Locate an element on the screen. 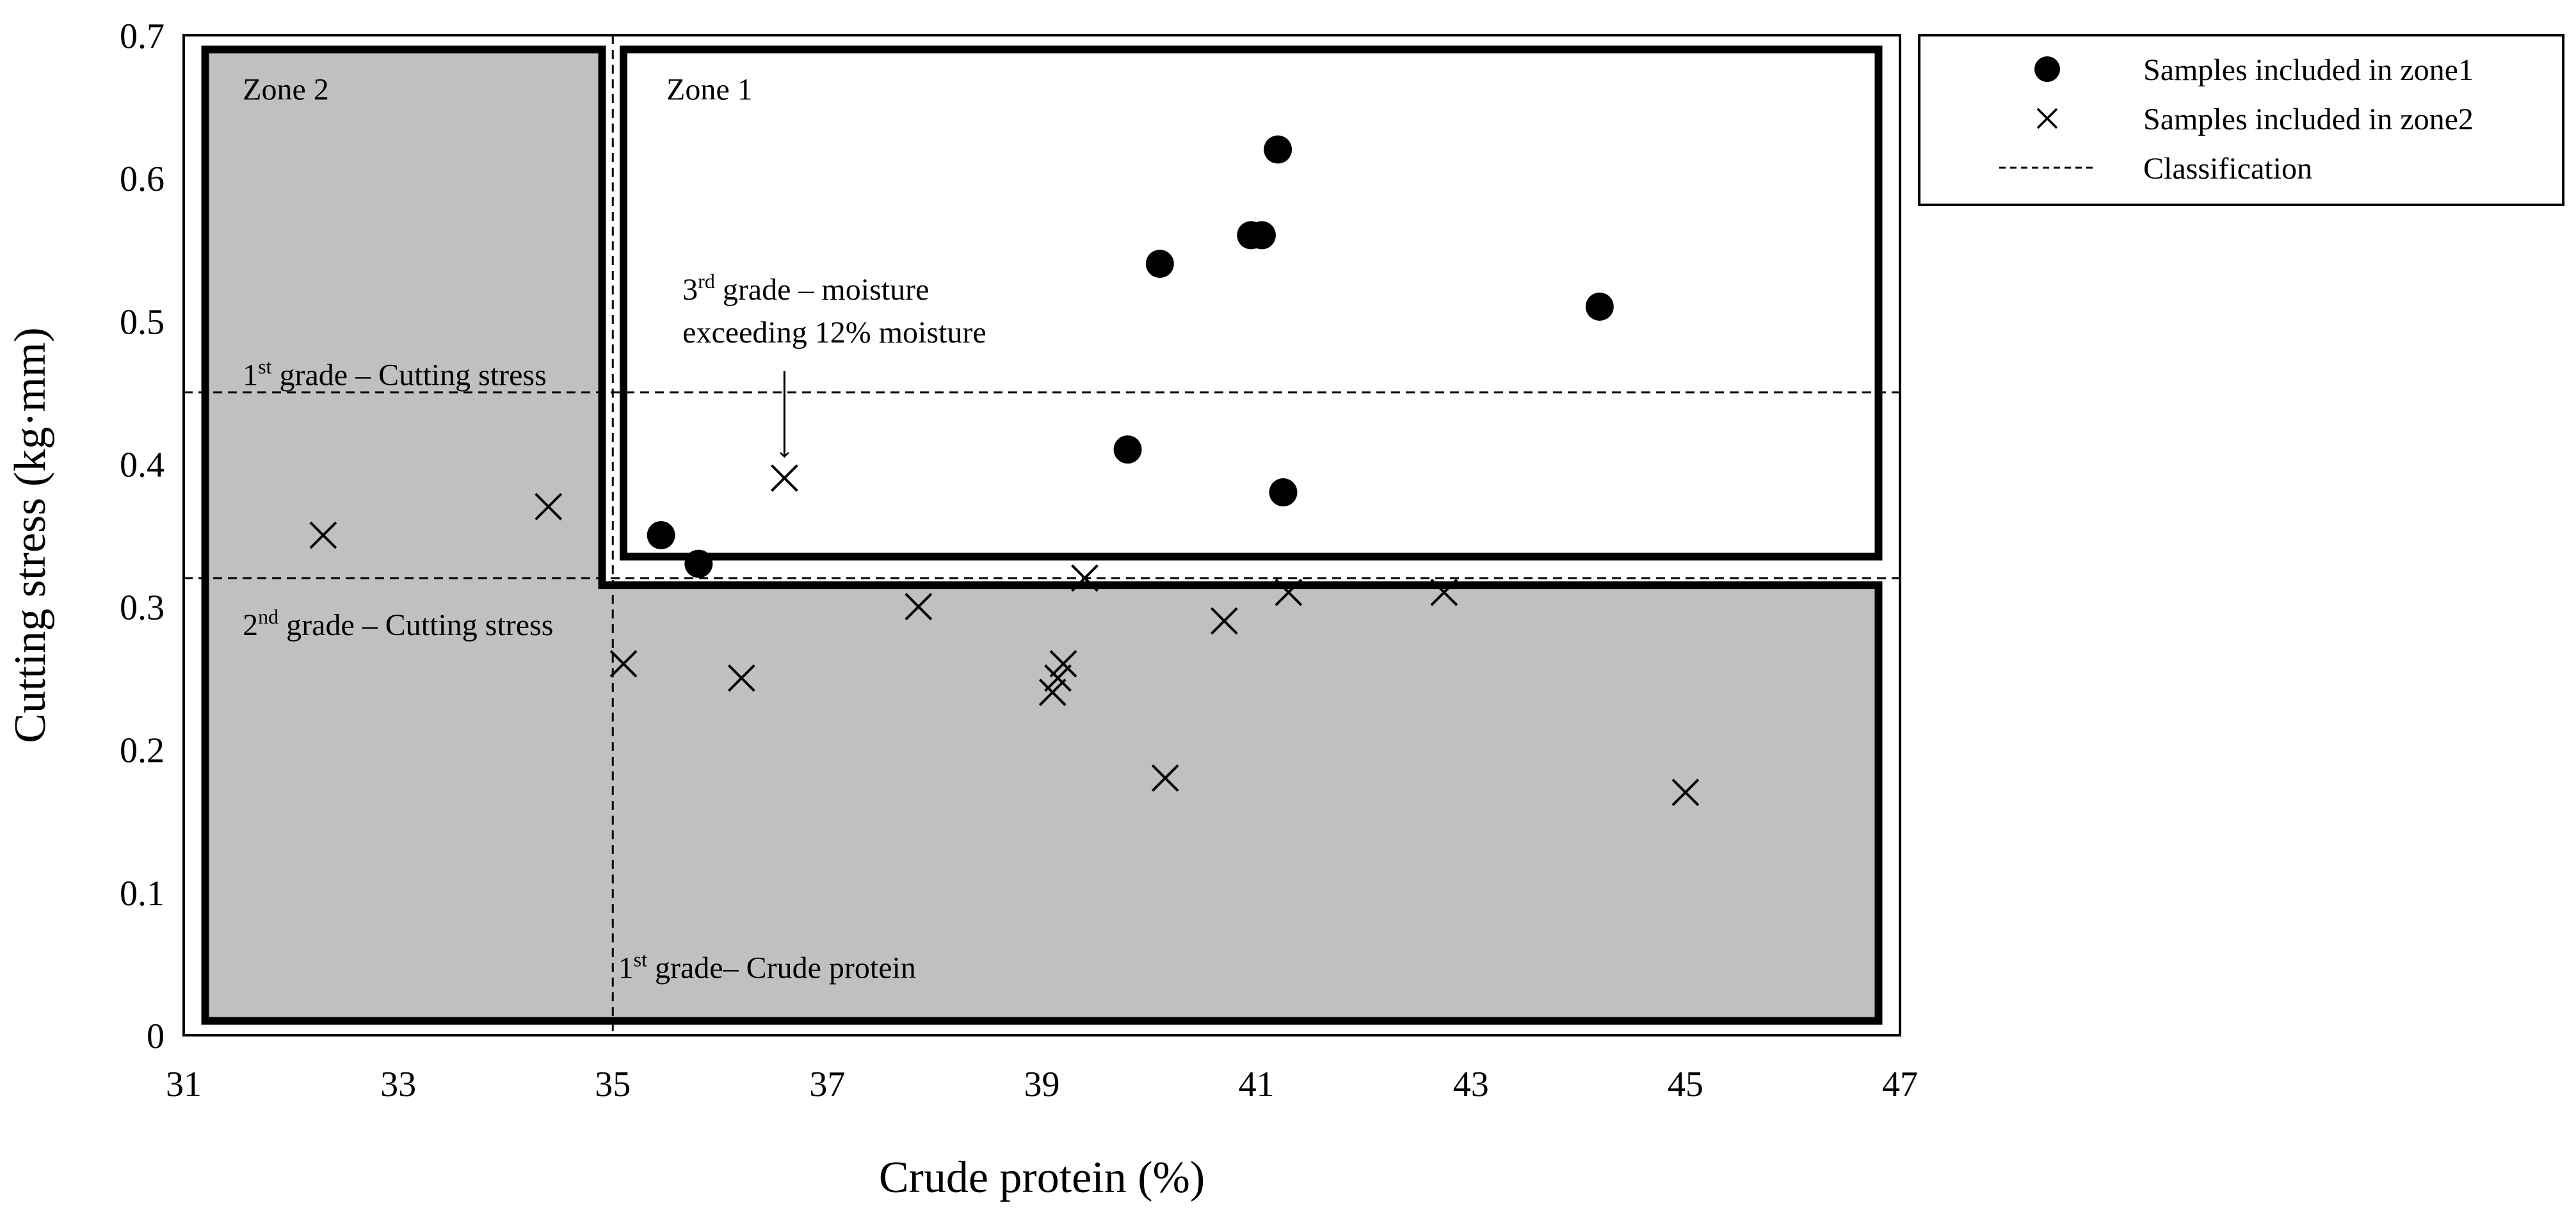 The width and height of the screenshot is (2576, 1210). y-tick-label: 0.4 is located at coordinates (142, 465).